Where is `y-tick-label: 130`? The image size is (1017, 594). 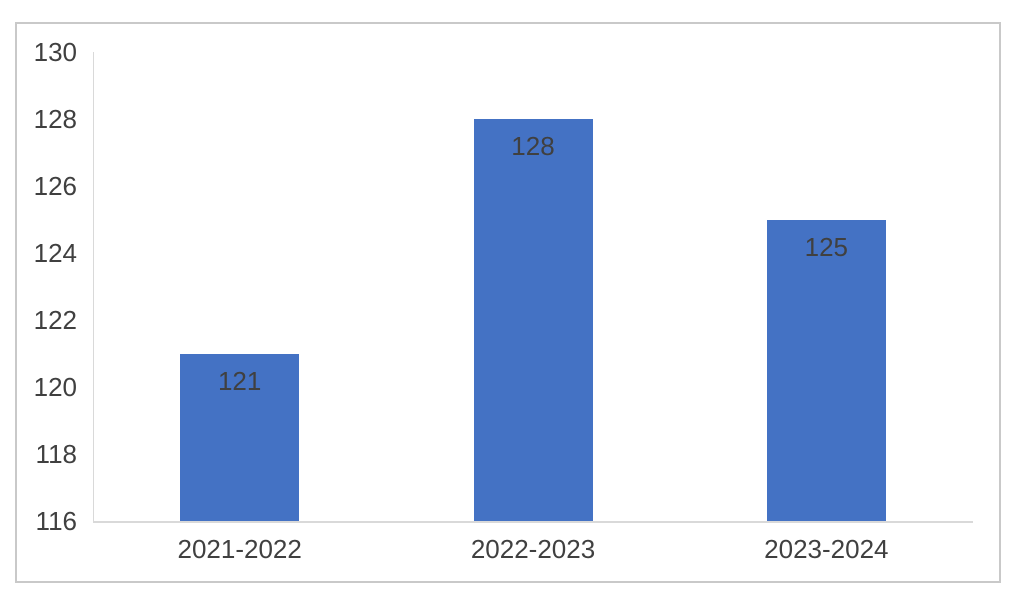
y-tick-label: 130 is located at coordinates (55, 52).